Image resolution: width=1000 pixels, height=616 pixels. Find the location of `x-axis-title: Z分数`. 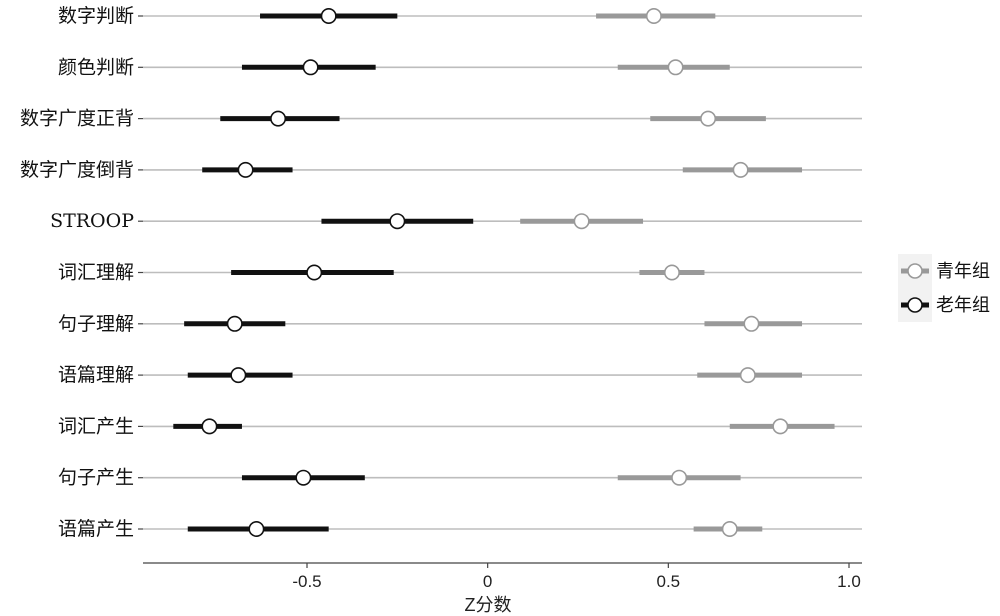

x-axis-title: Z分数 is located at coordinates (488, 605).